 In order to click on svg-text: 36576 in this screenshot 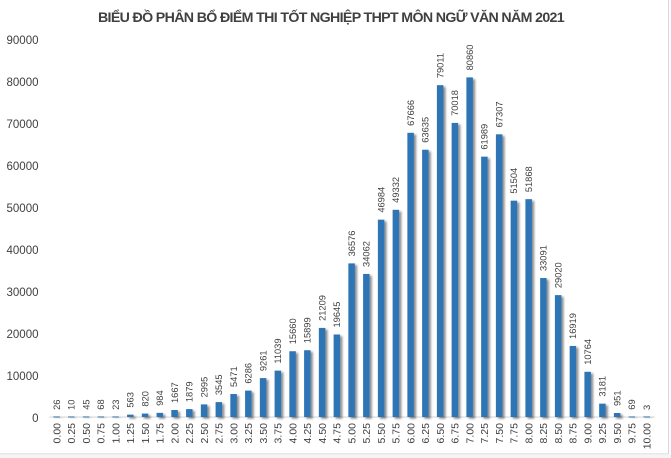, I will do `click(352, 244)`.